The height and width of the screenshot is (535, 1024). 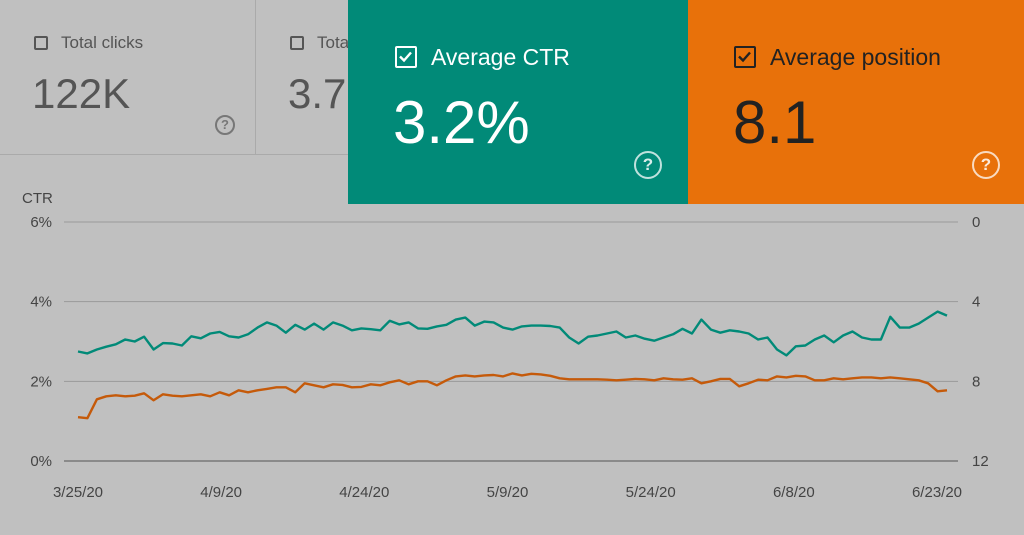 What do you see at coordinates (297, 43) in the screenshot?
I see `total-impressions-checkbox` at bounding box center [297, 43].